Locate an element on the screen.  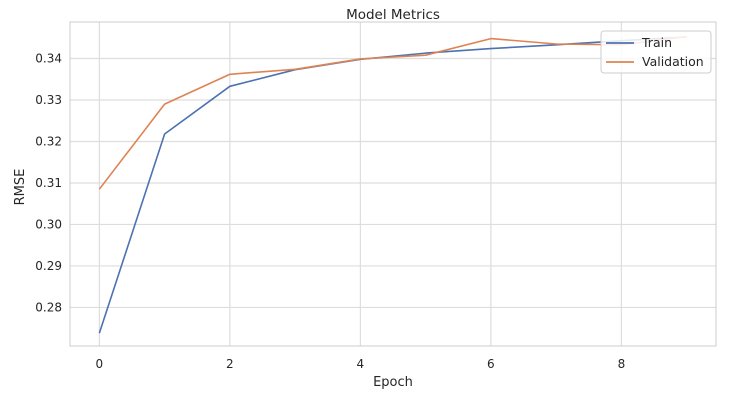
legend-label-train: Train is located at coordinates (656, 42).